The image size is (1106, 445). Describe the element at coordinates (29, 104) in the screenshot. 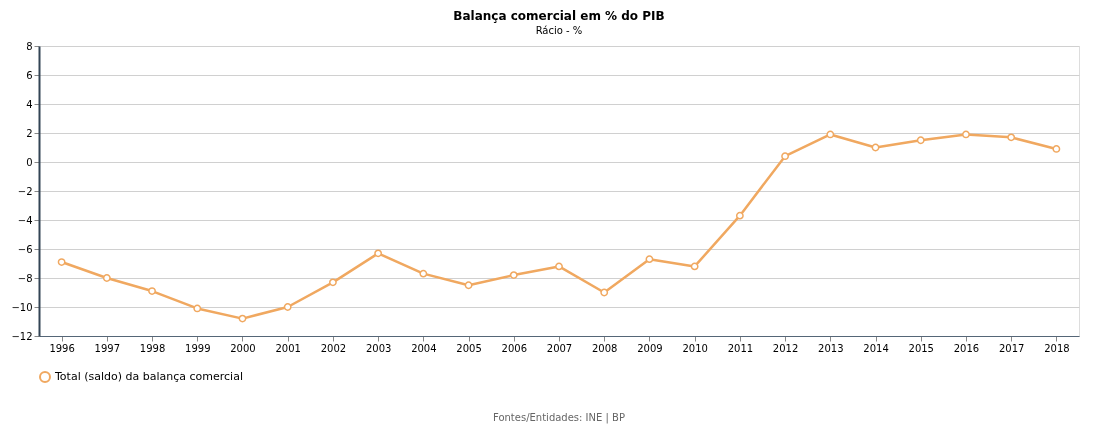

I see `y-tick-label: 4` at that location.